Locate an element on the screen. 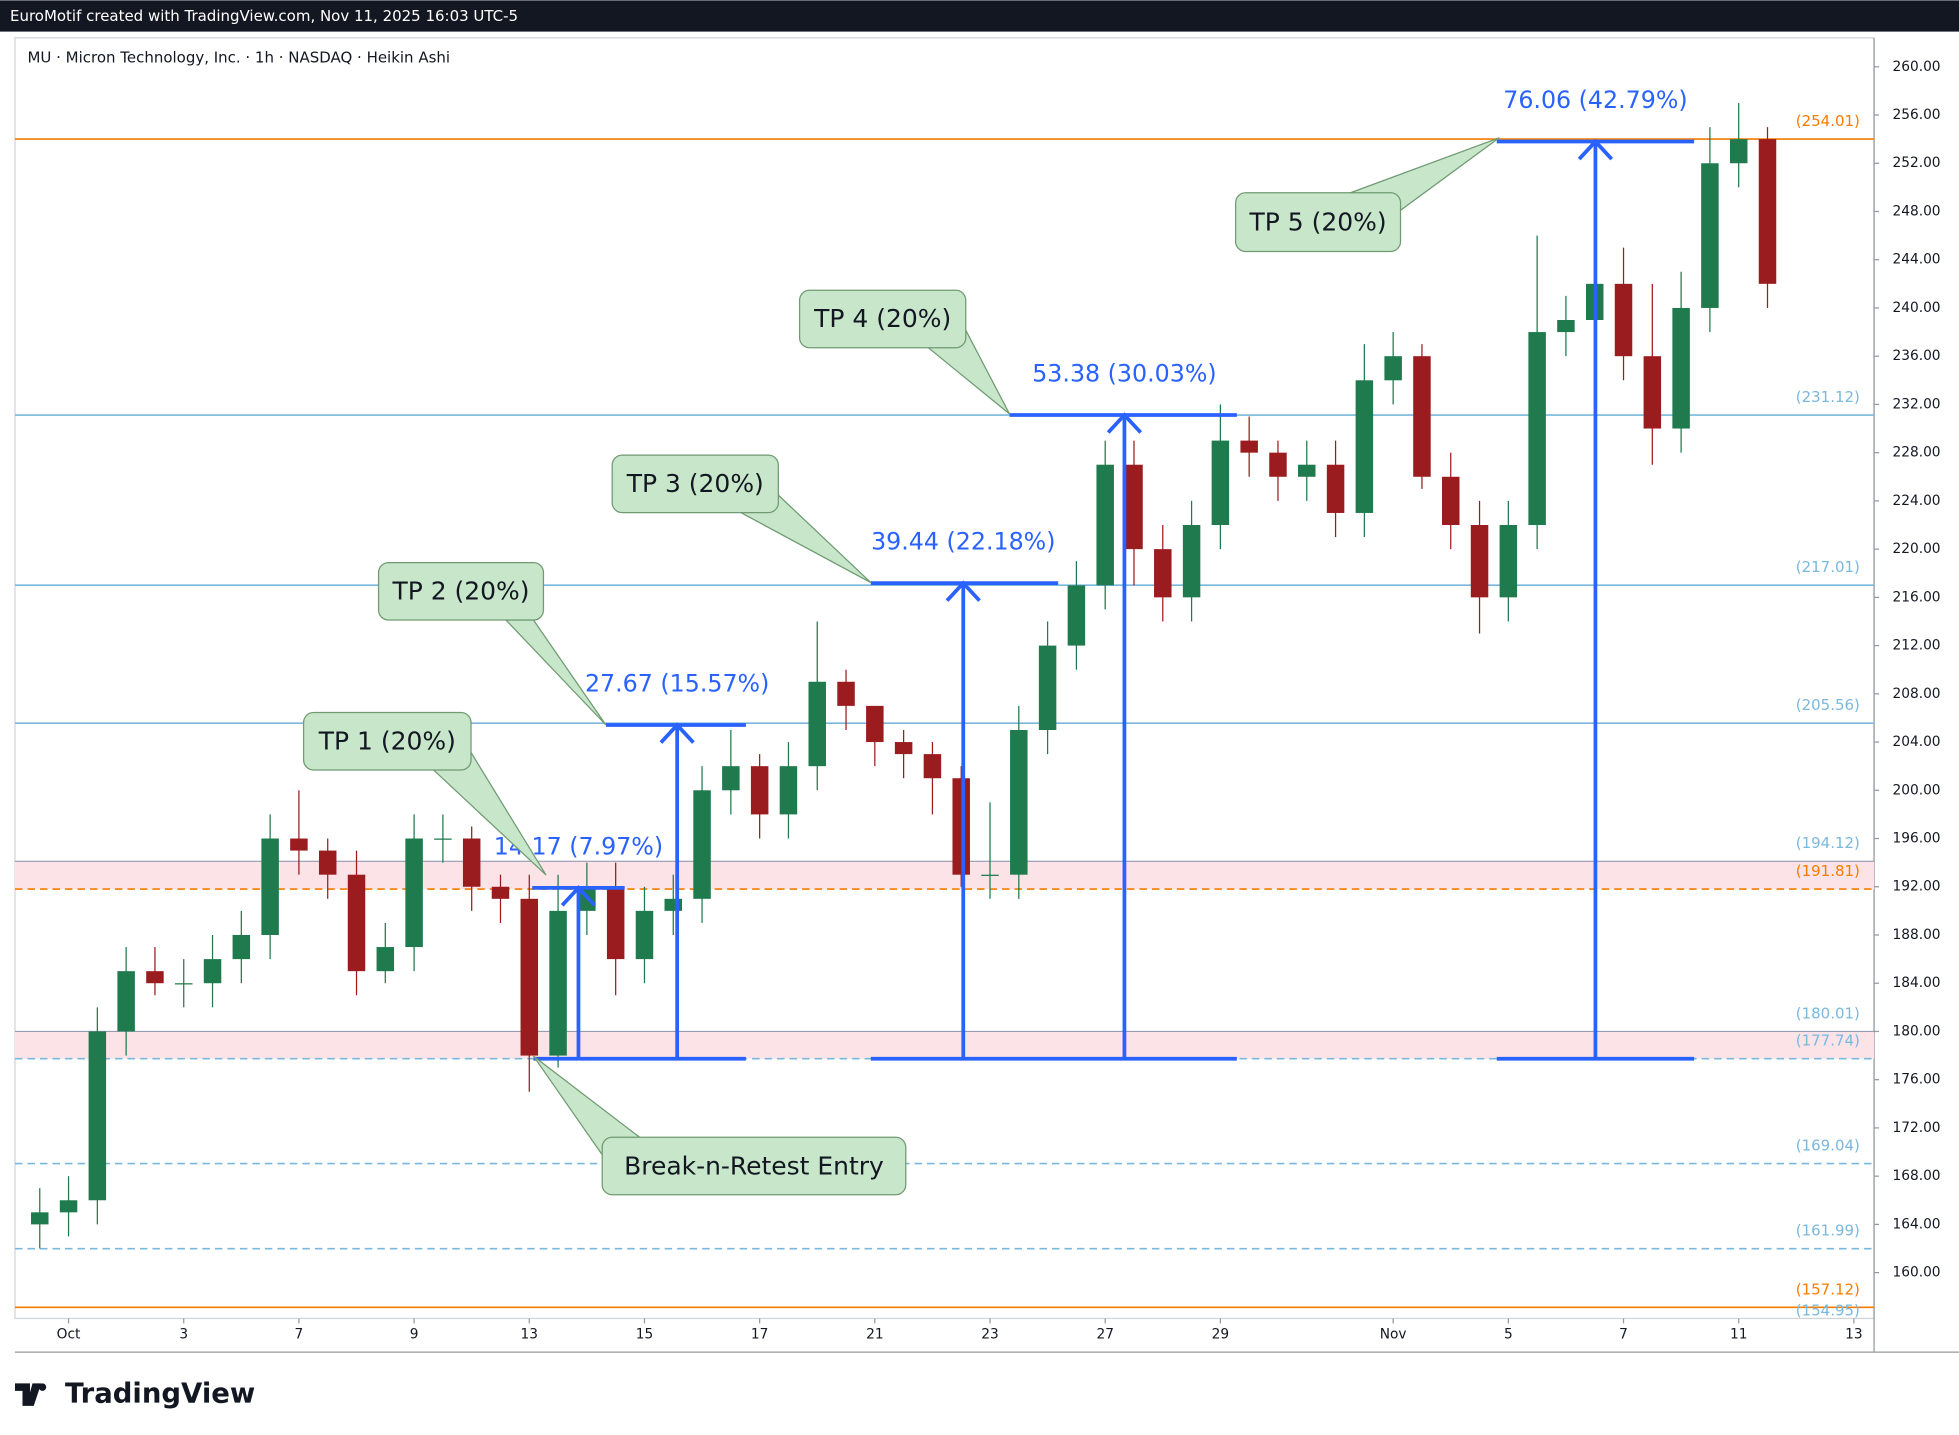 Image resolution: width=1959 pixels, height=1435 pixels. callout-text: TP 4 (20%) is located at coordinates (882, 318).